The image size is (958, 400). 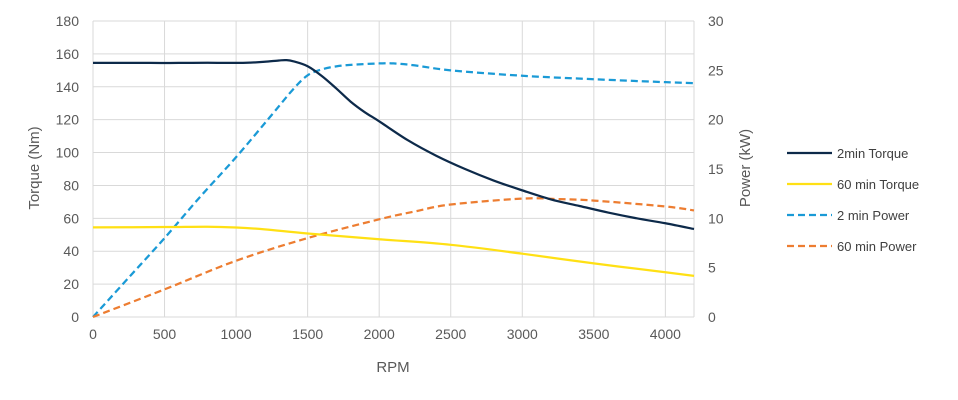 I want to click on x-tick-label: 500, so click(x=165, y=334).